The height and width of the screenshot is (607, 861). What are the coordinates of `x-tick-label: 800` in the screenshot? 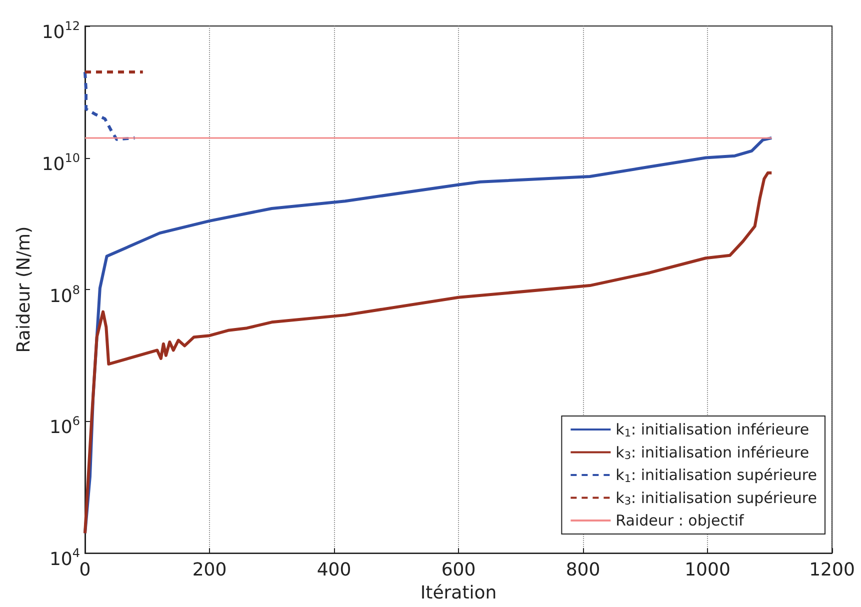 It's located at (583, 570).